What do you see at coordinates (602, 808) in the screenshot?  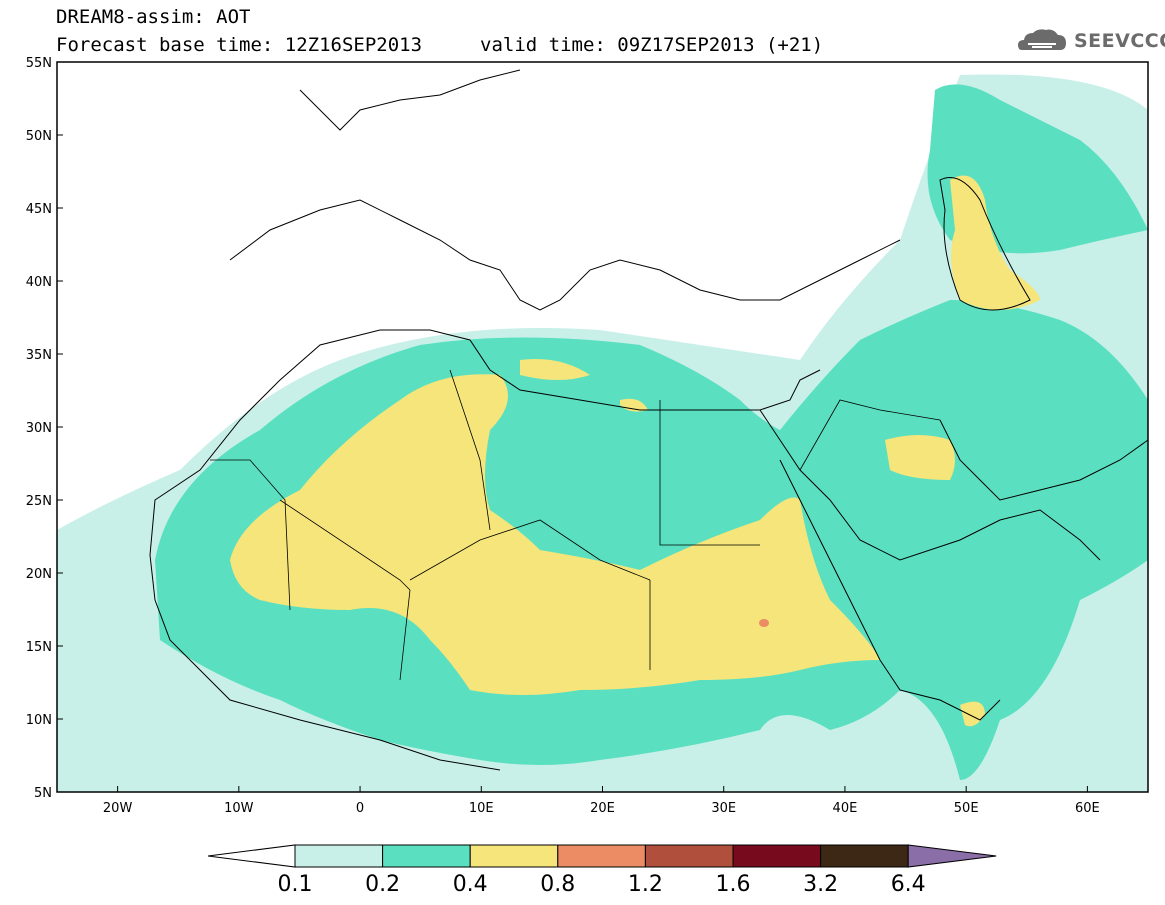 I see `lon-tick-label: 20E` at bounding box center [602, 808].